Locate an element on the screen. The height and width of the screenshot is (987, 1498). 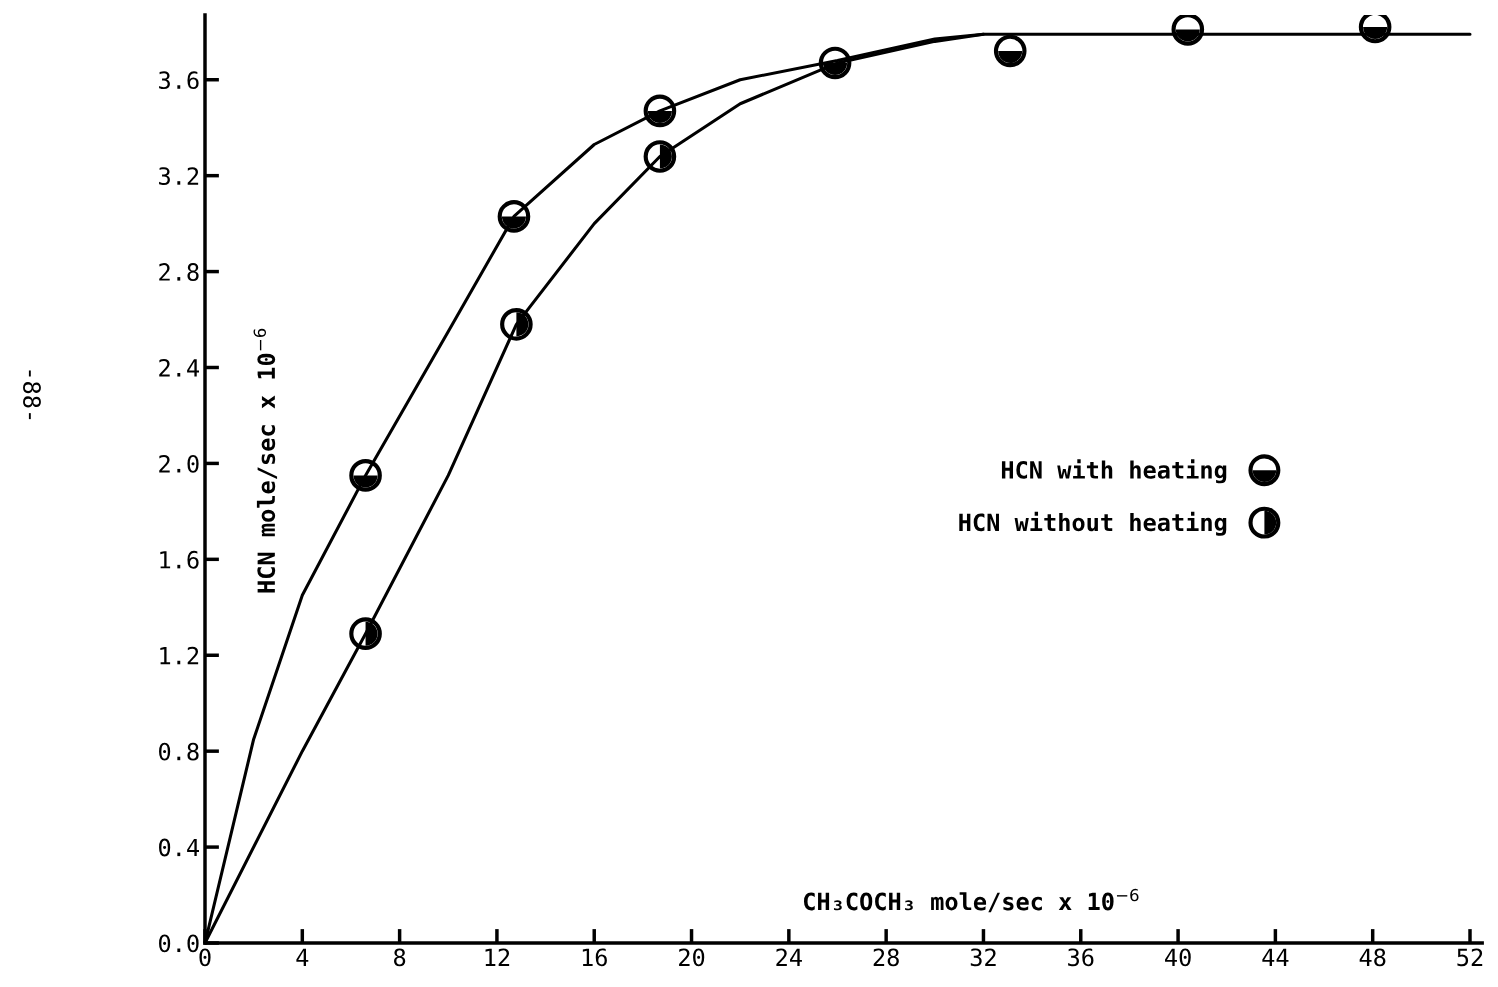
legend-label: HCN with heating is located at coordinates (1114, 471).